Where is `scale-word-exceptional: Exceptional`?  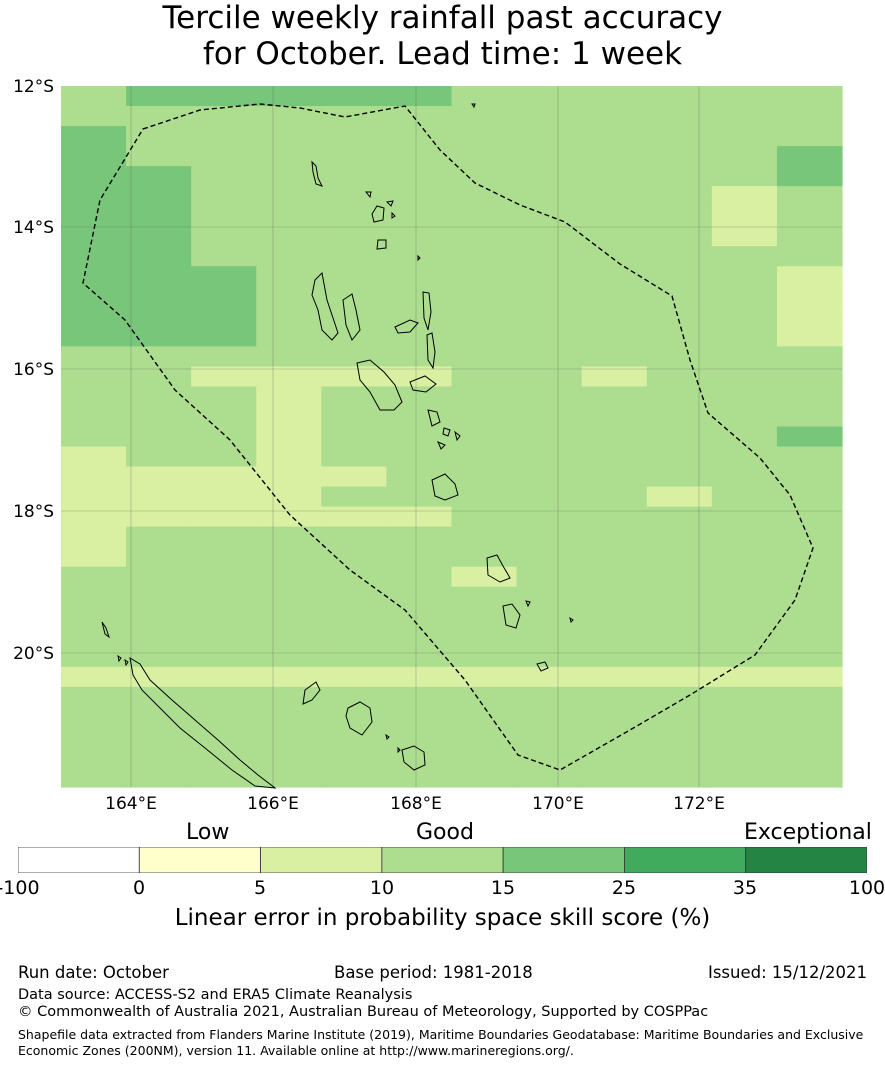 scale-word-exceptional: Exceptional is located at coordinates (808, 832).